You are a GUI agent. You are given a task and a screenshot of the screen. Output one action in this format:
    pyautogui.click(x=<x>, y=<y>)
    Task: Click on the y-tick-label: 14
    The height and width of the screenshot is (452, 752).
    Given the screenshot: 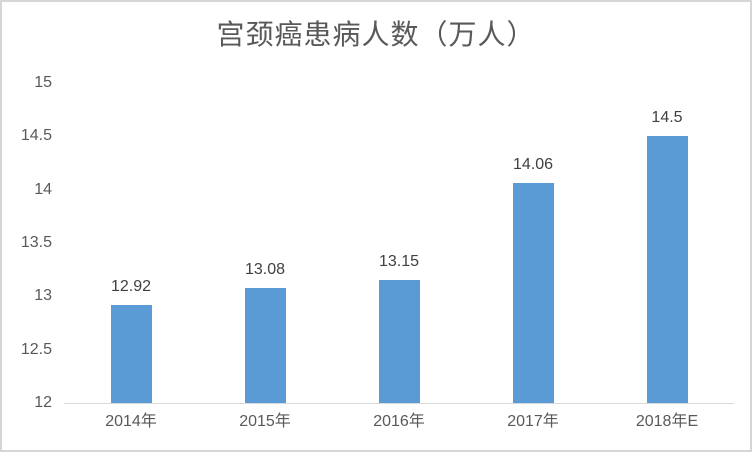 What is the action you would take?
    pyautogui.click(x=43, y=189)
    